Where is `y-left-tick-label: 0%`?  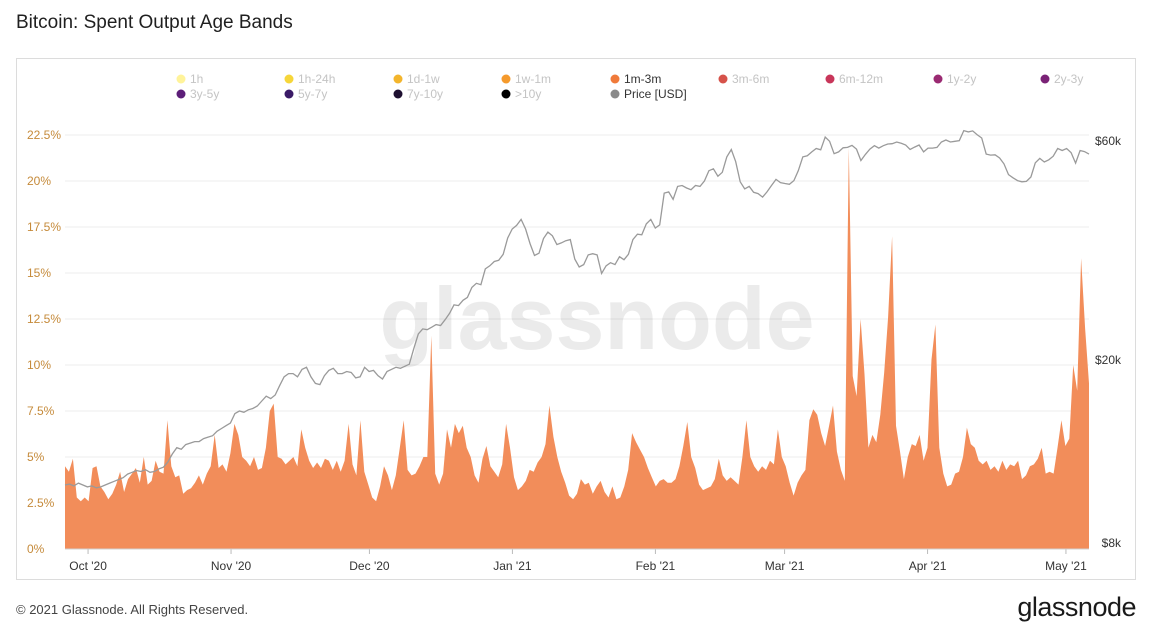
y-left-tick-label: 0% is located at coordinates (36, 549).